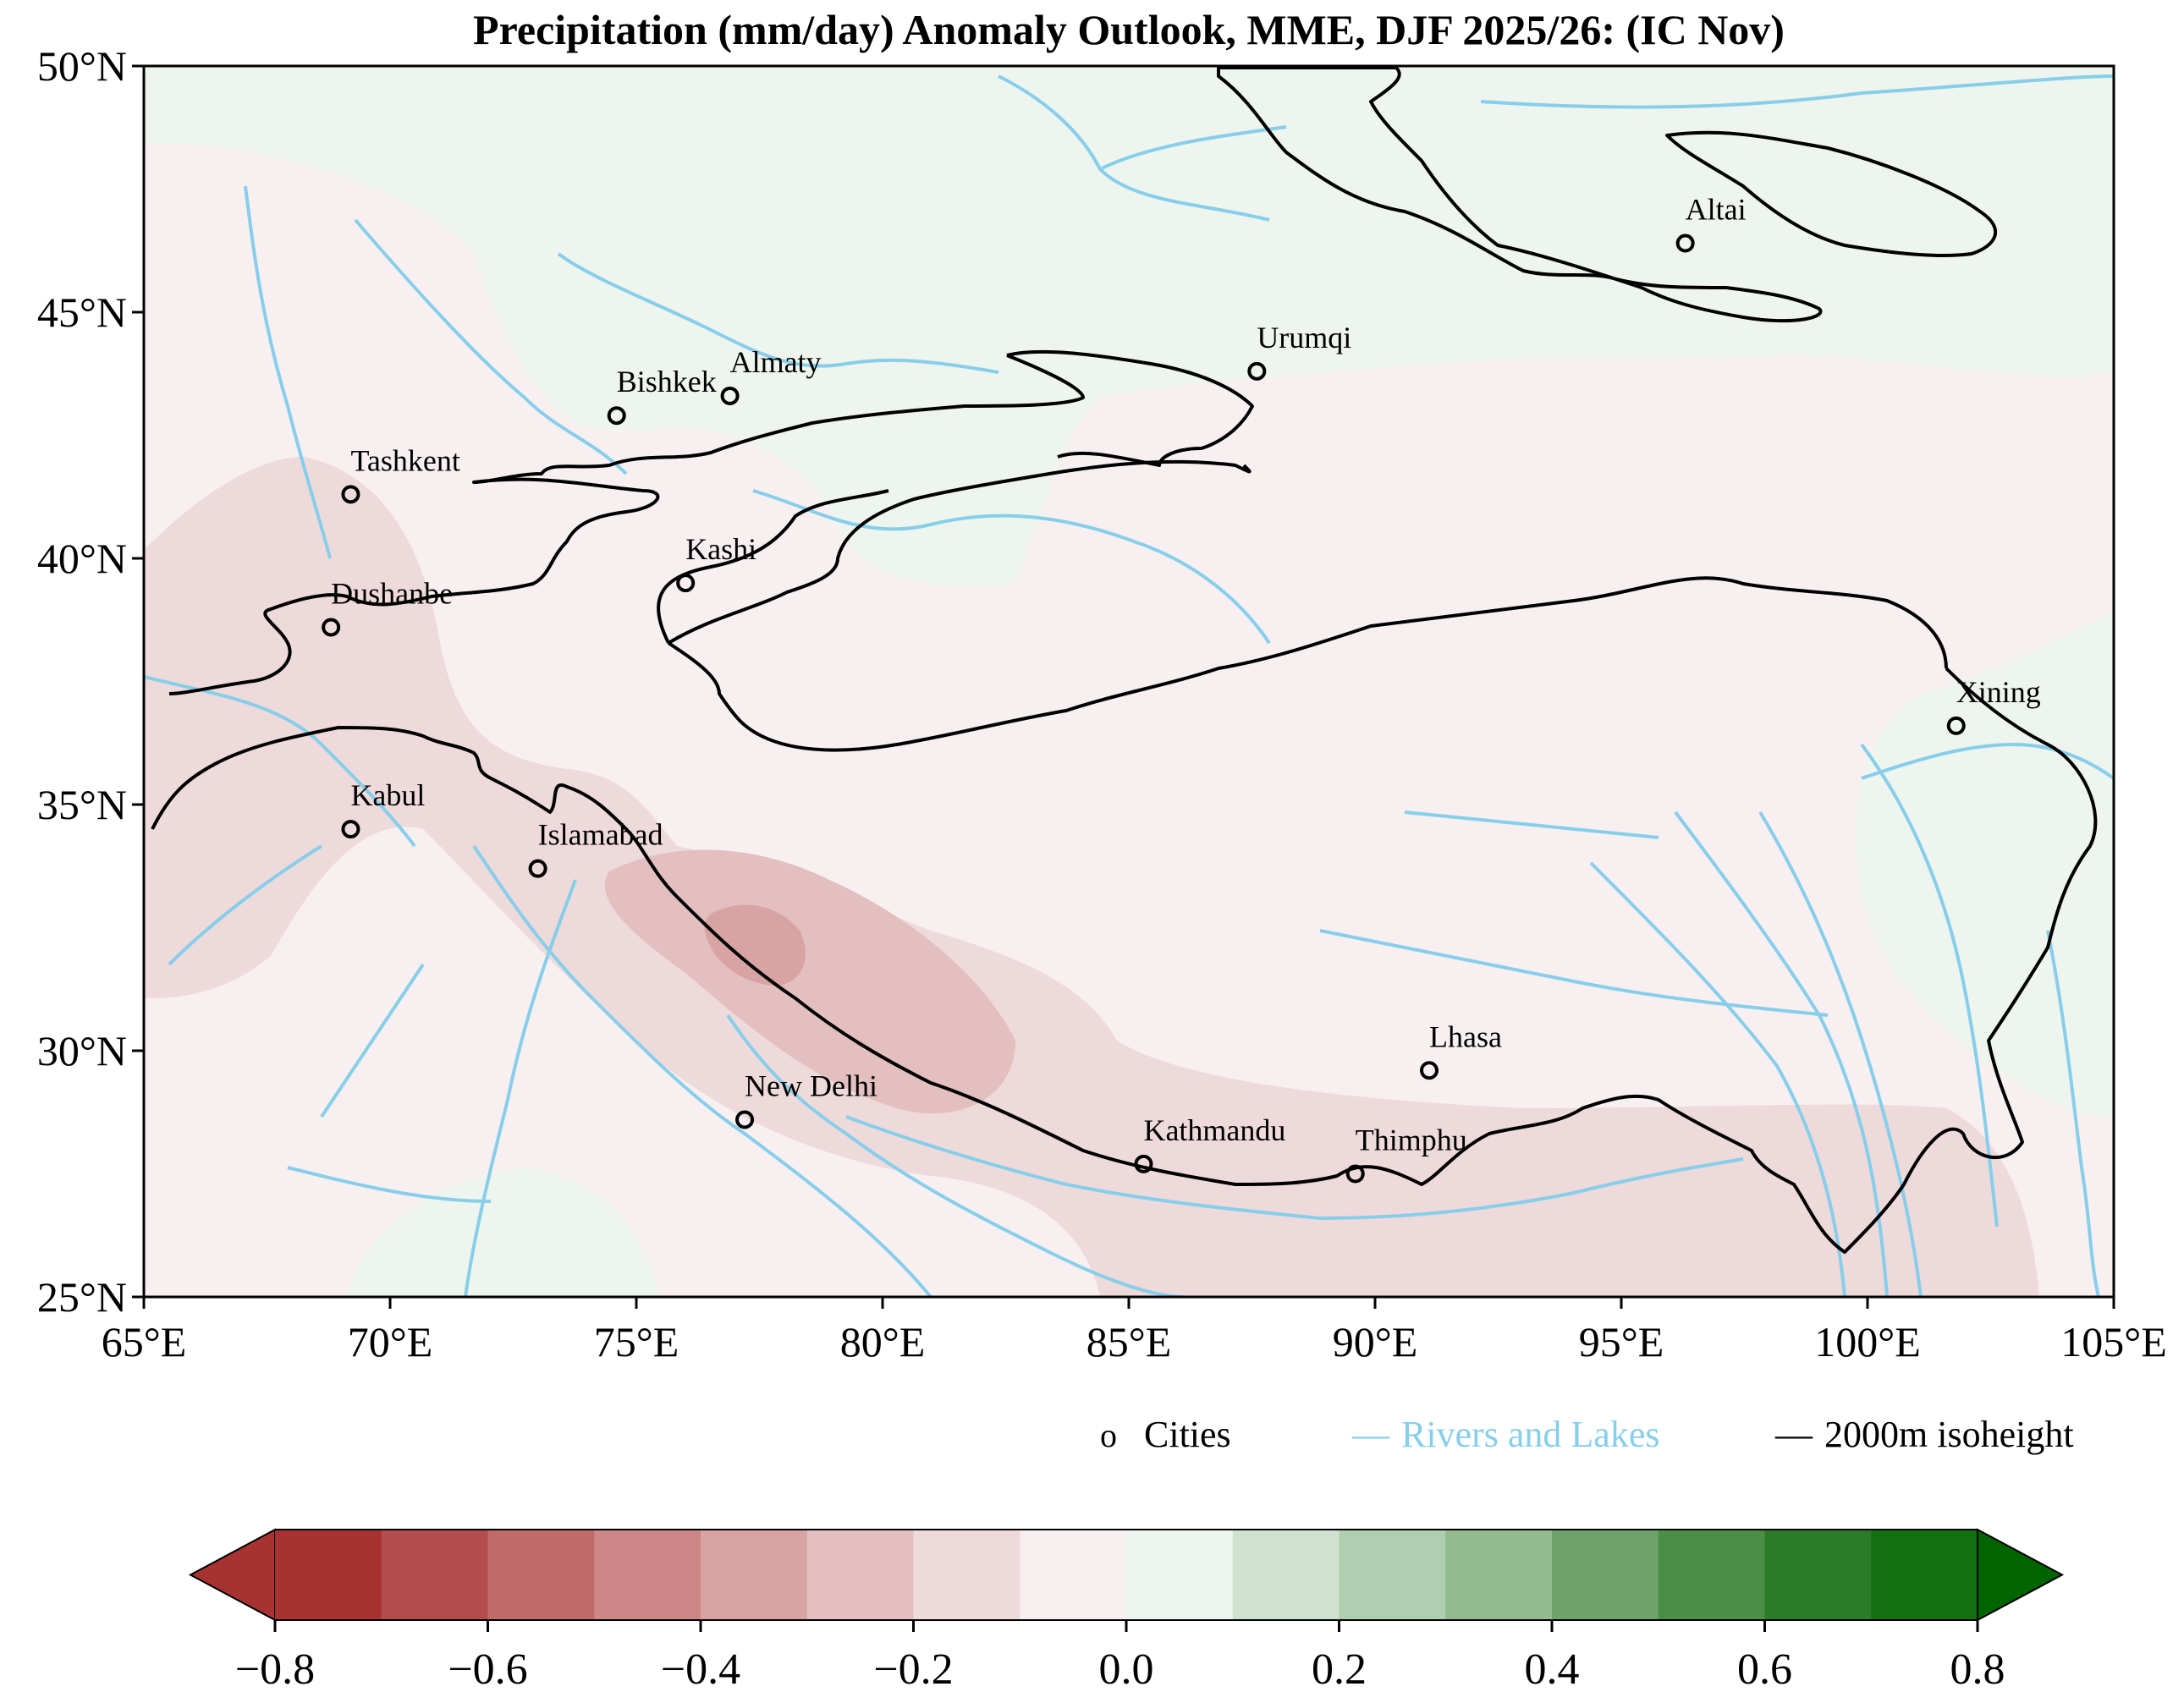  What do you see at coordinates (811, 1085) in the screenshot?
I see `city-label: New Delhi` at bounding box center [811, 1085].